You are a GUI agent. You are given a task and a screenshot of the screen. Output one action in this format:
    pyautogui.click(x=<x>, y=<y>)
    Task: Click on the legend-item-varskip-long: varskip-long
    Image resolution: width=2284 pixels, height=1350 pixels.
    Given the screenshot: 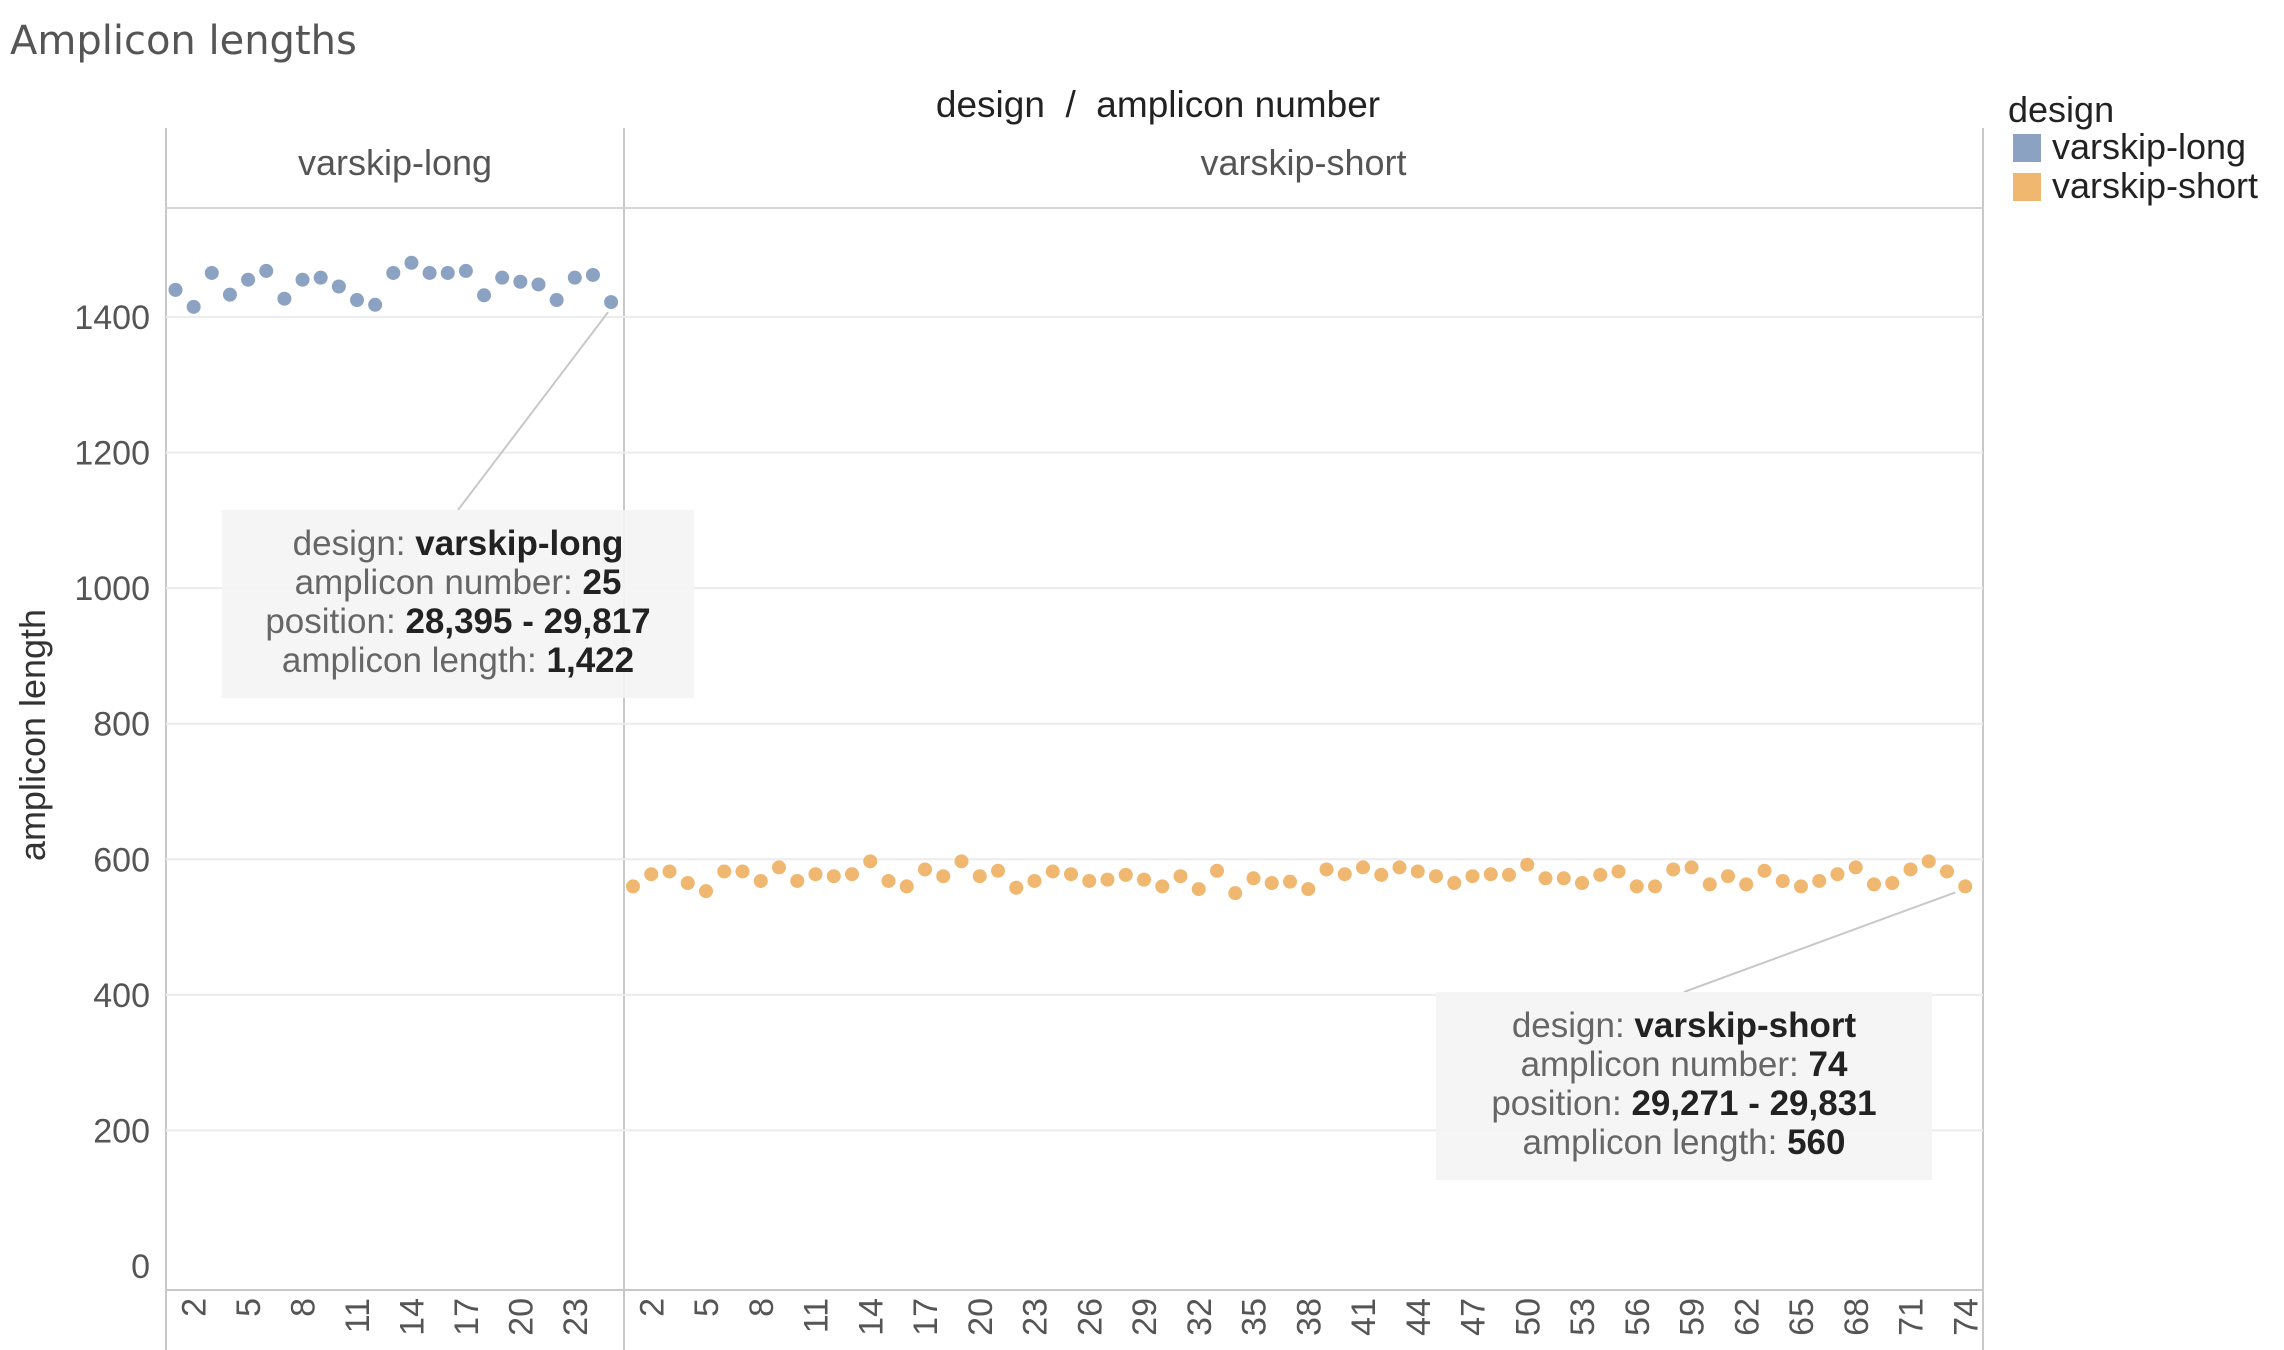 What is the action you would take?
    pyautogui.click(x=2129, y=146)
    